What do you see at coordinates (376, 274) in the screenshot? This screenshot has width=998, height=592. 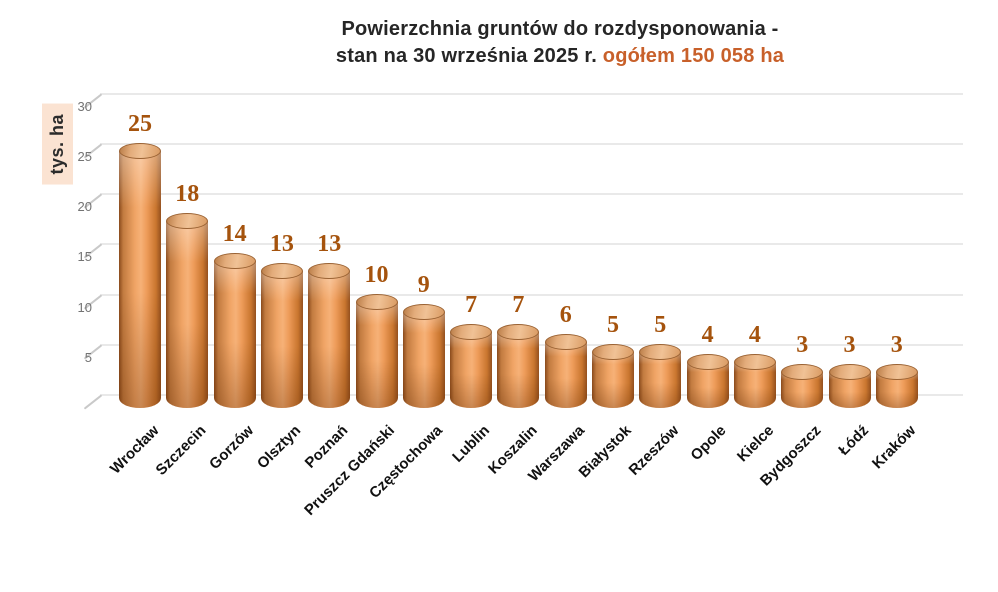 I see `bar-value-label: 10` at bounding box center [376, 274].